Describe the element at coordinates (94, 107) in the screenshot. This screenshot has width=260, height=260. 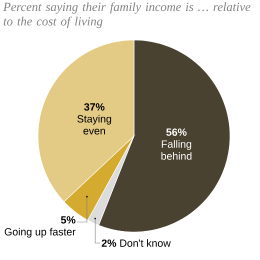
I see `data-label: 37%` at that location.